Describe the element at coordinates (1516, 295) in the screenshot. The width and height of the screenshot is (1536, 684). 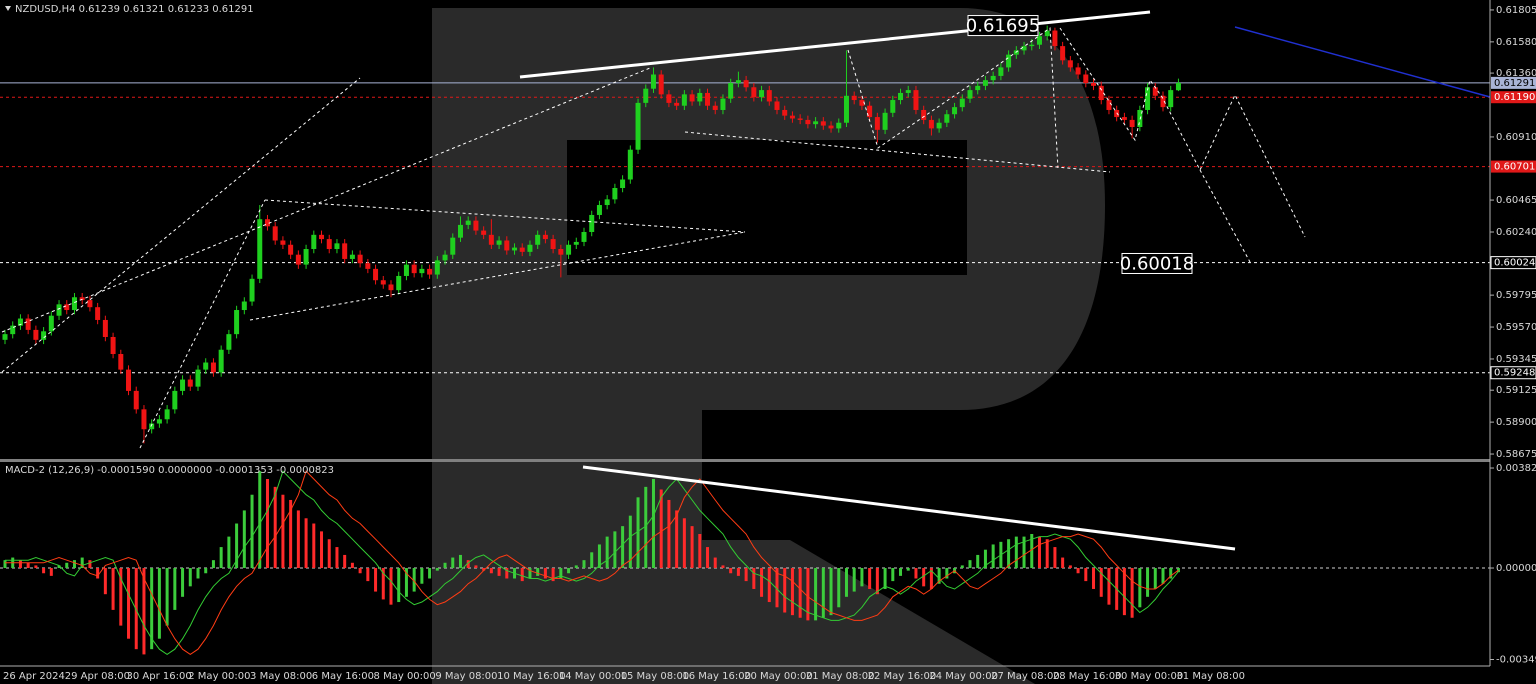
I see `y-tick-label: 0.59795` at that location.